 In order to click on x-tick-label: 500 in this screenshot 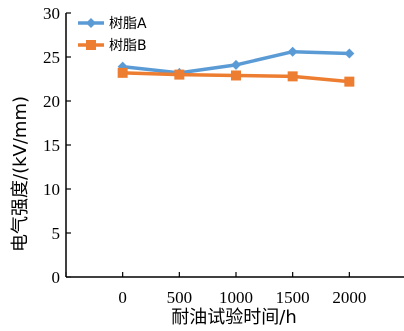, I will do `click(180, 297)`.